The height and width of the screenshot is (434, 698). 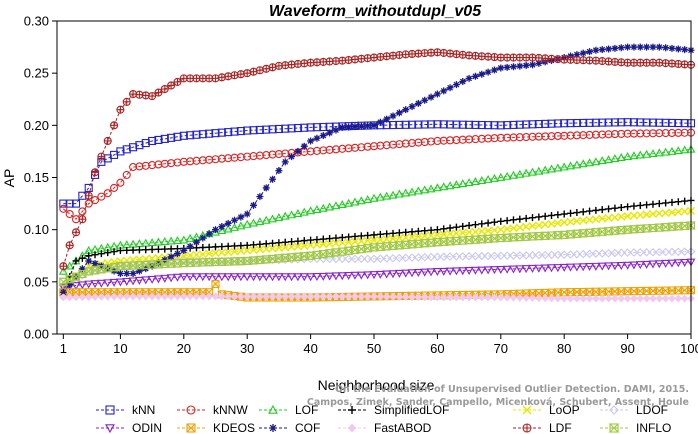 I want to click on y-tick-label: 0.30, so click(x=36, y=21).